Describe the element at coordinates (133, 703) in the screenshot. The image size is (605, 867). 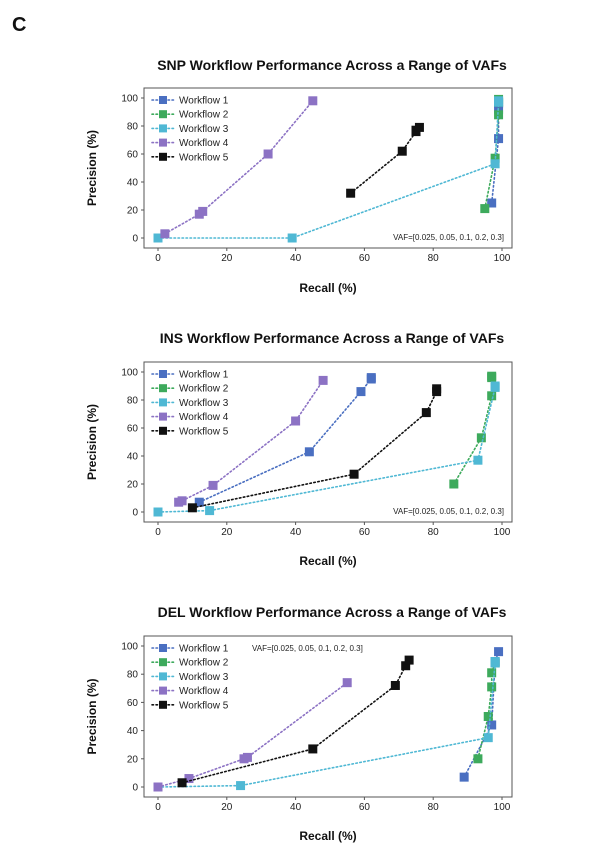
I see `y-tick-label: 60` at that location.